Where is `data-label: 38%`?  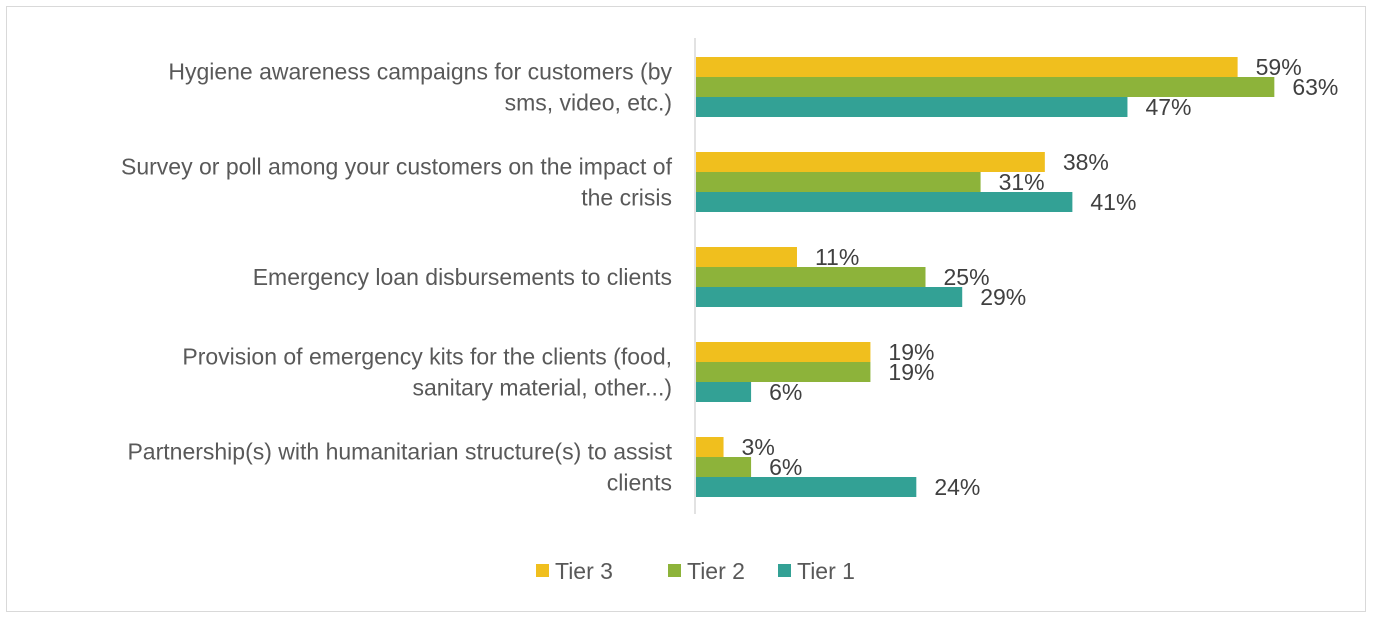 data-label: 38% is located at coordinates (1086, 162).